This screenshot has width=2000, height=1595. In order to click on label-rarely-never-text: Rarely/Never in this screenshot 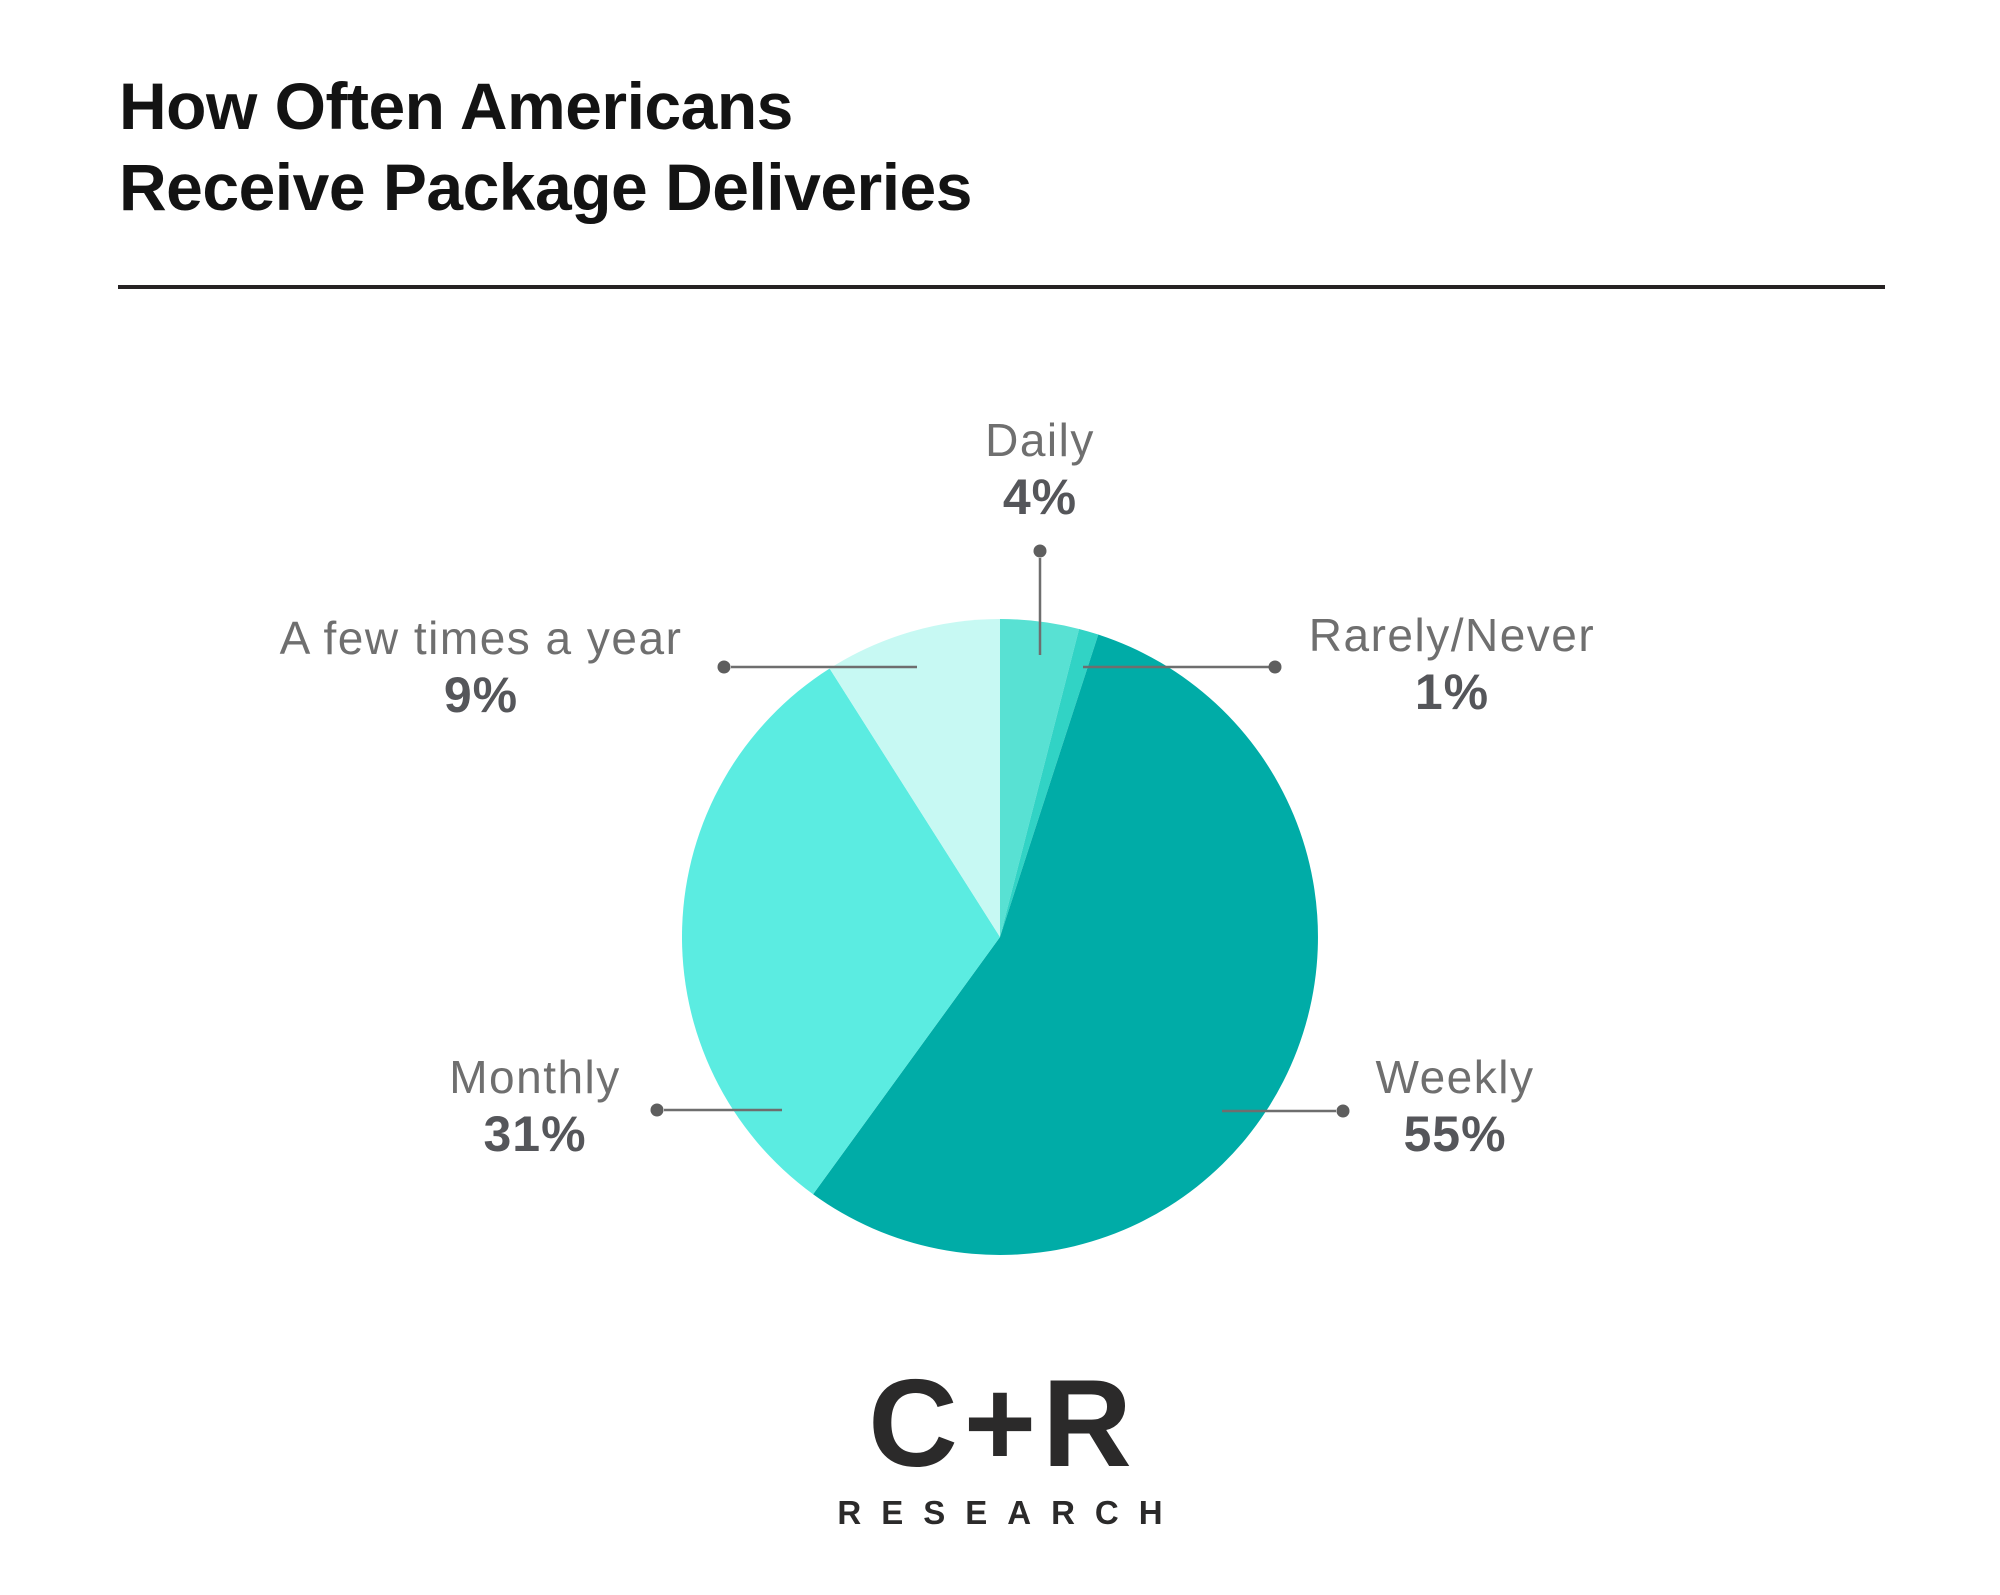, I will do `click(1452, 635)`.